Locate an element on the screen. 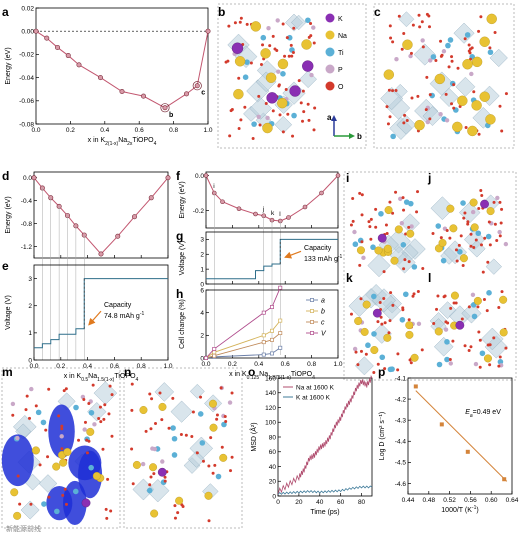 The image size is (519, 535). arrhenius-point is located at coordinates (415, 386).